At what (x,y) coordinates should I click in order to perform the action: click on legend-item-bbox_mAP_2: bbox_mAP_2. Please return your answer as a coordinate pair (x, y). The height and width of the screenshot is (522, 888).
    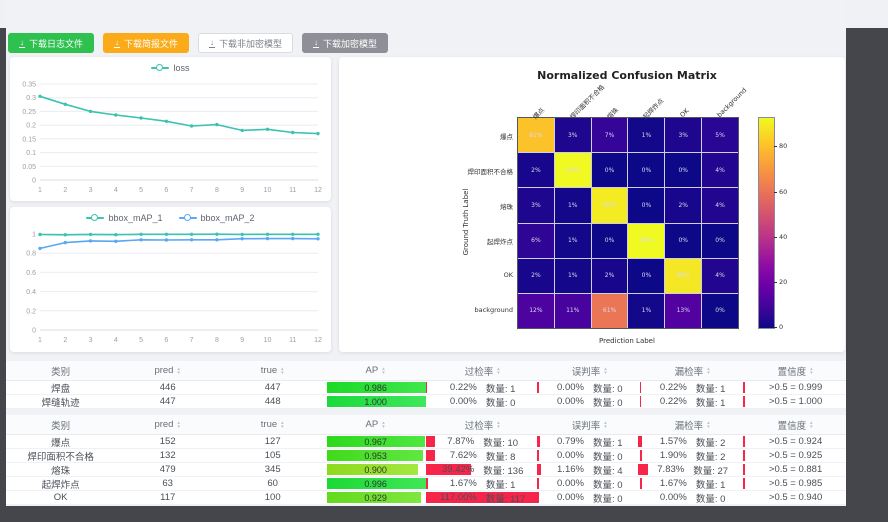
    Looking at the image, I should click on (216, 218).